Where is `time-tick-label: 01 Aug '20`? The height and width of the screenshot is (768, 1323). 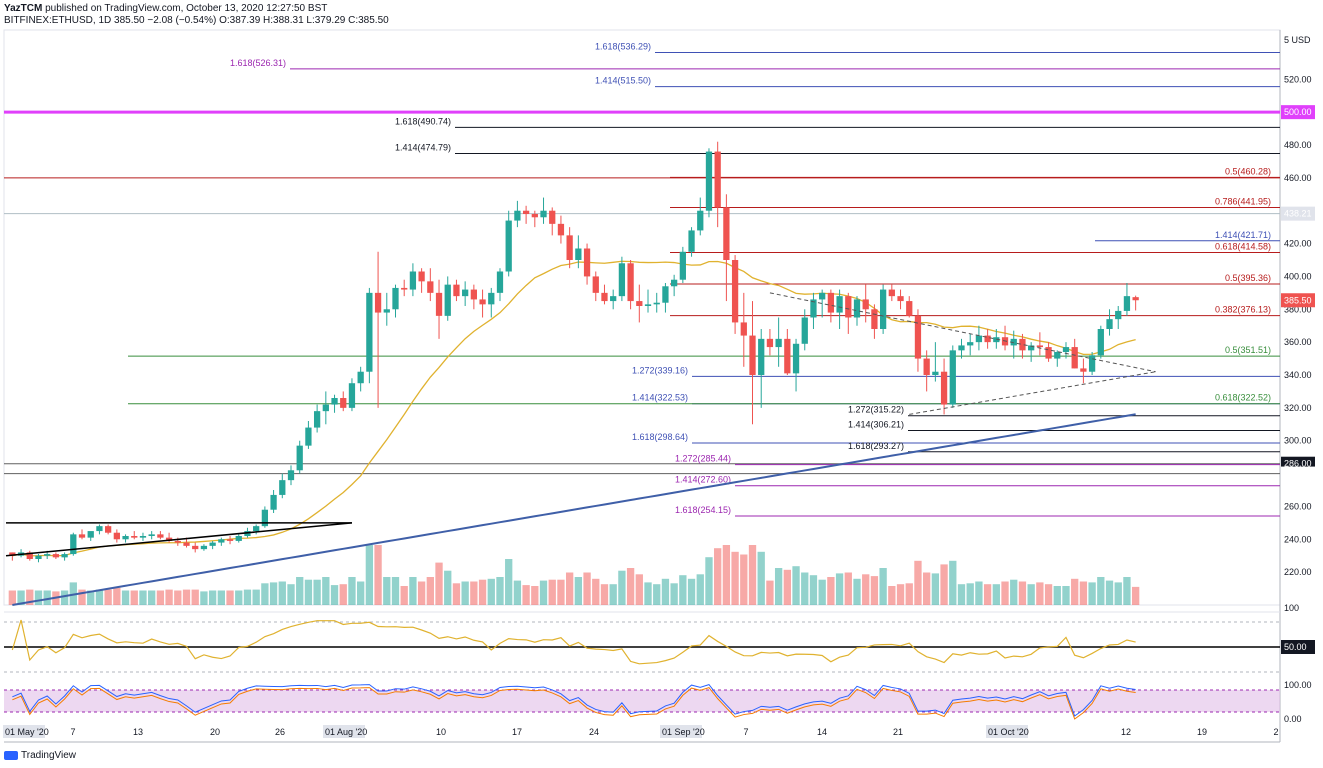 time-tick-label: 01 Aug '20 is located at coordinates (346, 732).